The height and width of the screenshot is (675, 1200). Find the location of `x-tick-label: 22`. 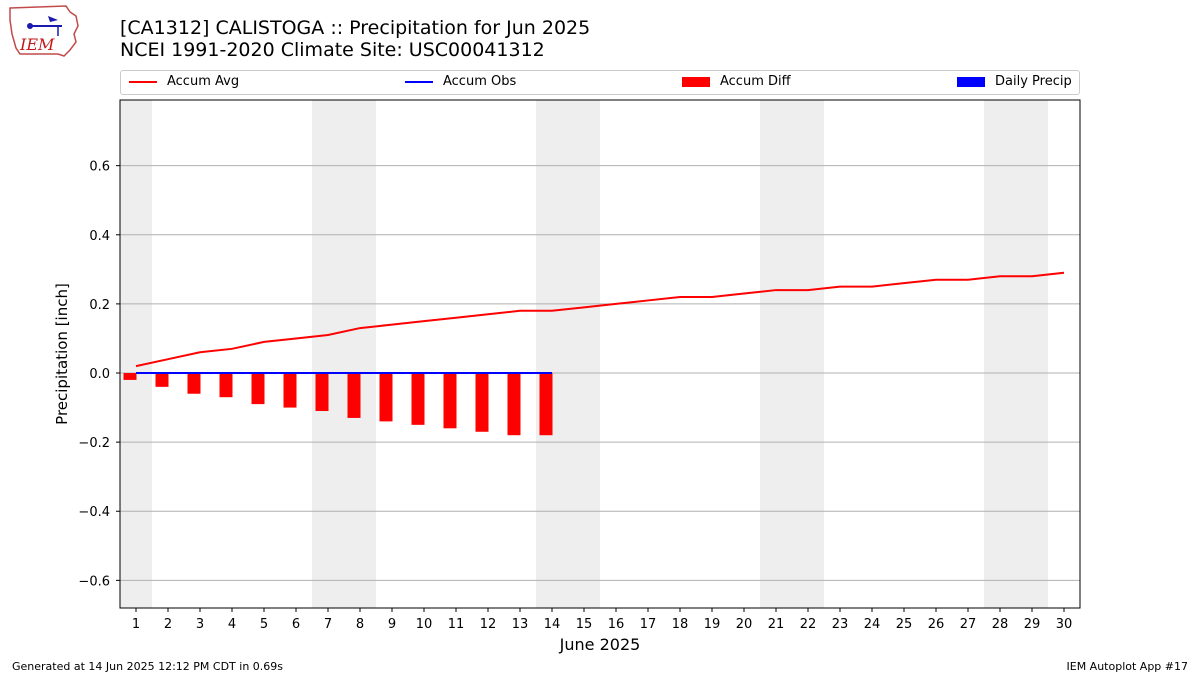

x-tick-label: 22 is located at coordinates (808, 624).